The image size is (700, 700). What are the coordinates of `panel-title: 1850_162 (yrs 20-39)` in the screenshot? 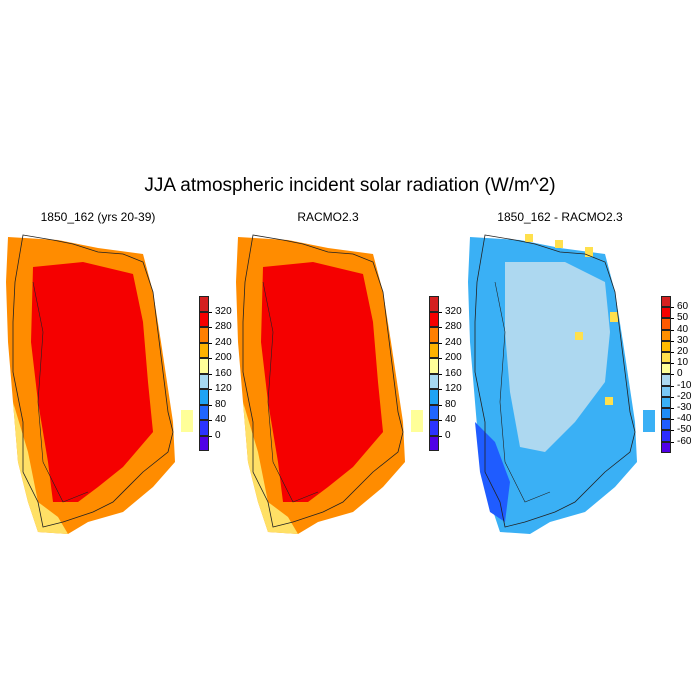 It's located at (98, 217).